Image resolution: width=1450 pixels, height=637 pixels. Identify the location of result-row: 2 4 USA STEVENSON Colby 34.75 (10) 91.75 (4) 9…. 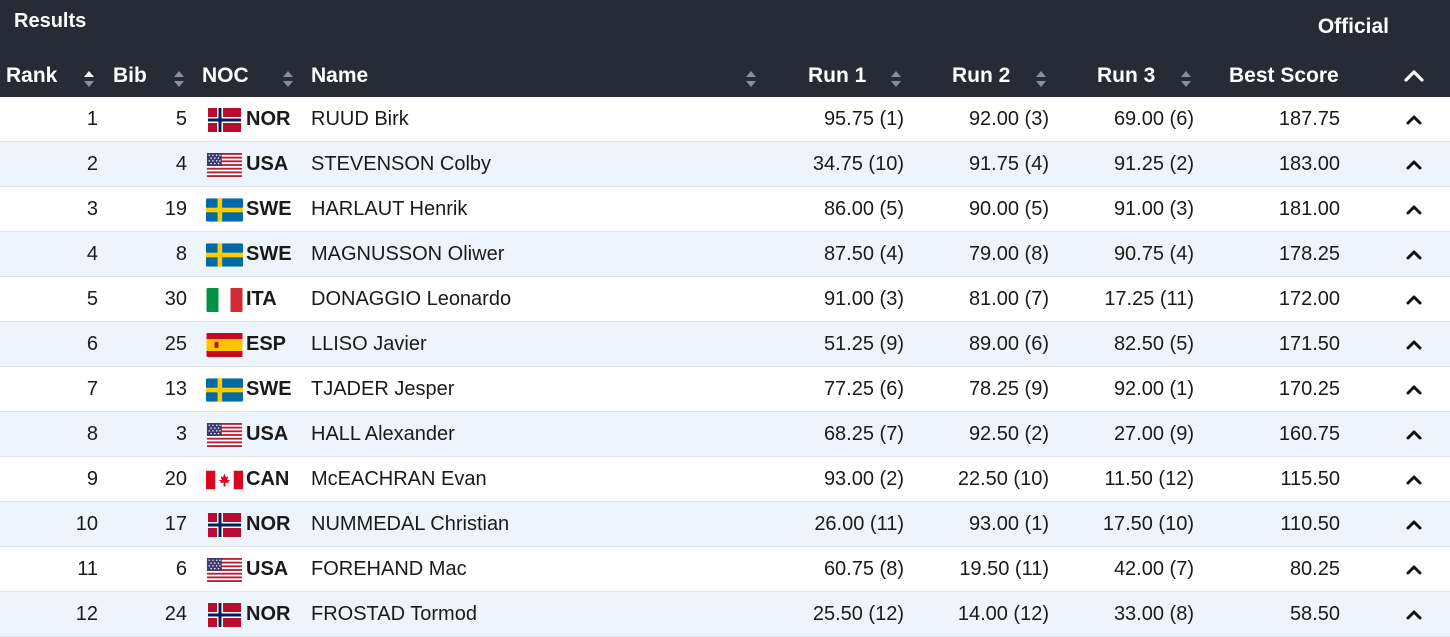
(725, 164).